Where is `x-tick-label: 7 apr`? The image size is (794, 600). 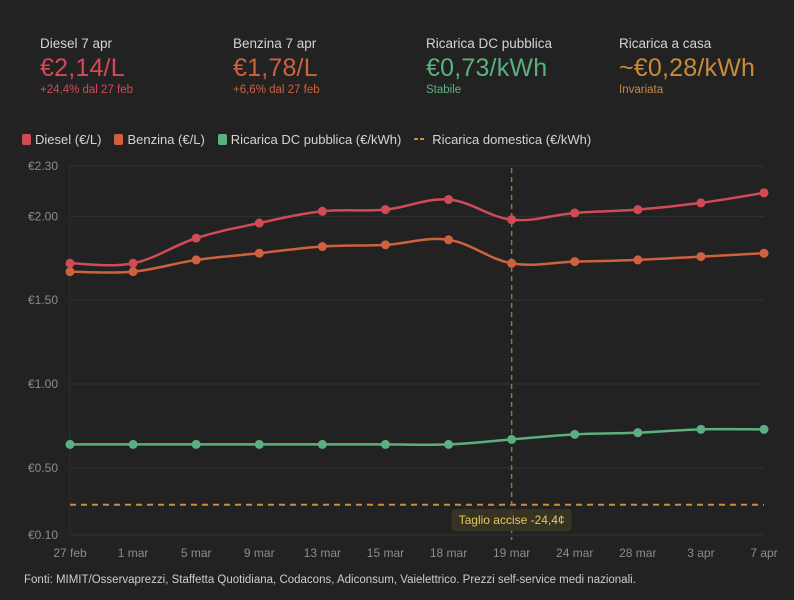 x-tick-label: 7 apr is located at coordinates (763, 553).